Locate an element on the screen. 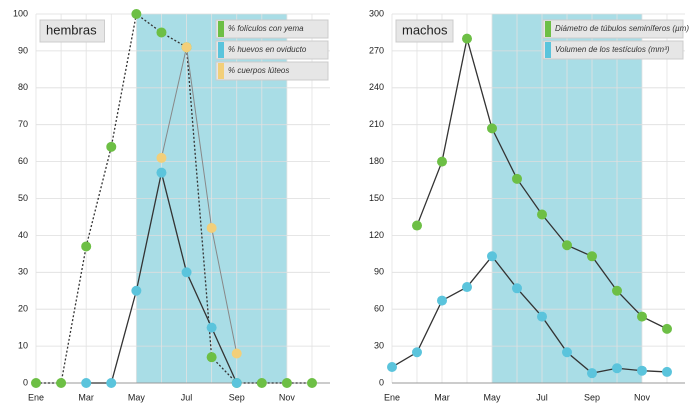 This screenshot has width=692, height=406. y-tick-label: 100 is located at coordinates (20, 13).